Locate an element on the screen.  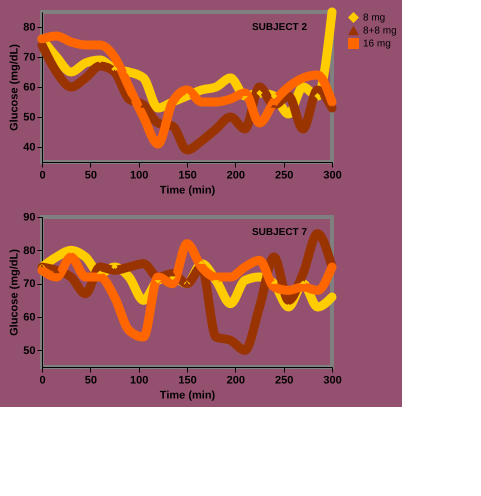
legend-label: 8+8 mg is located at coordinates (380, 31).